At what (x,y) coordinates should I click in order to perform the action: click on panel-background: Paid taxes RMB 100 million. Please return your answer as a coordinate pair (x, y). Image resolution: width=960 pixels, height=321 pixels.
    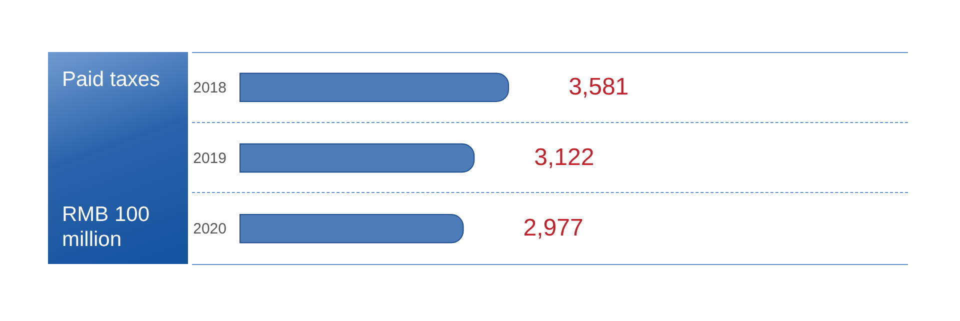
    Looking at the image, I should click on (118, 158).